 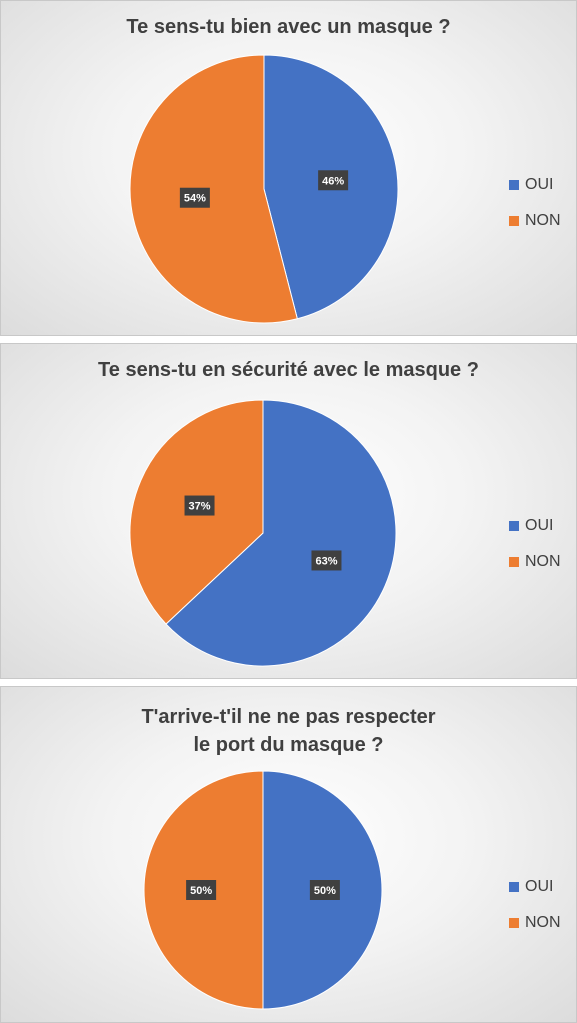 I want to click on data-label-non: 50%, so click(x=201, y=890).